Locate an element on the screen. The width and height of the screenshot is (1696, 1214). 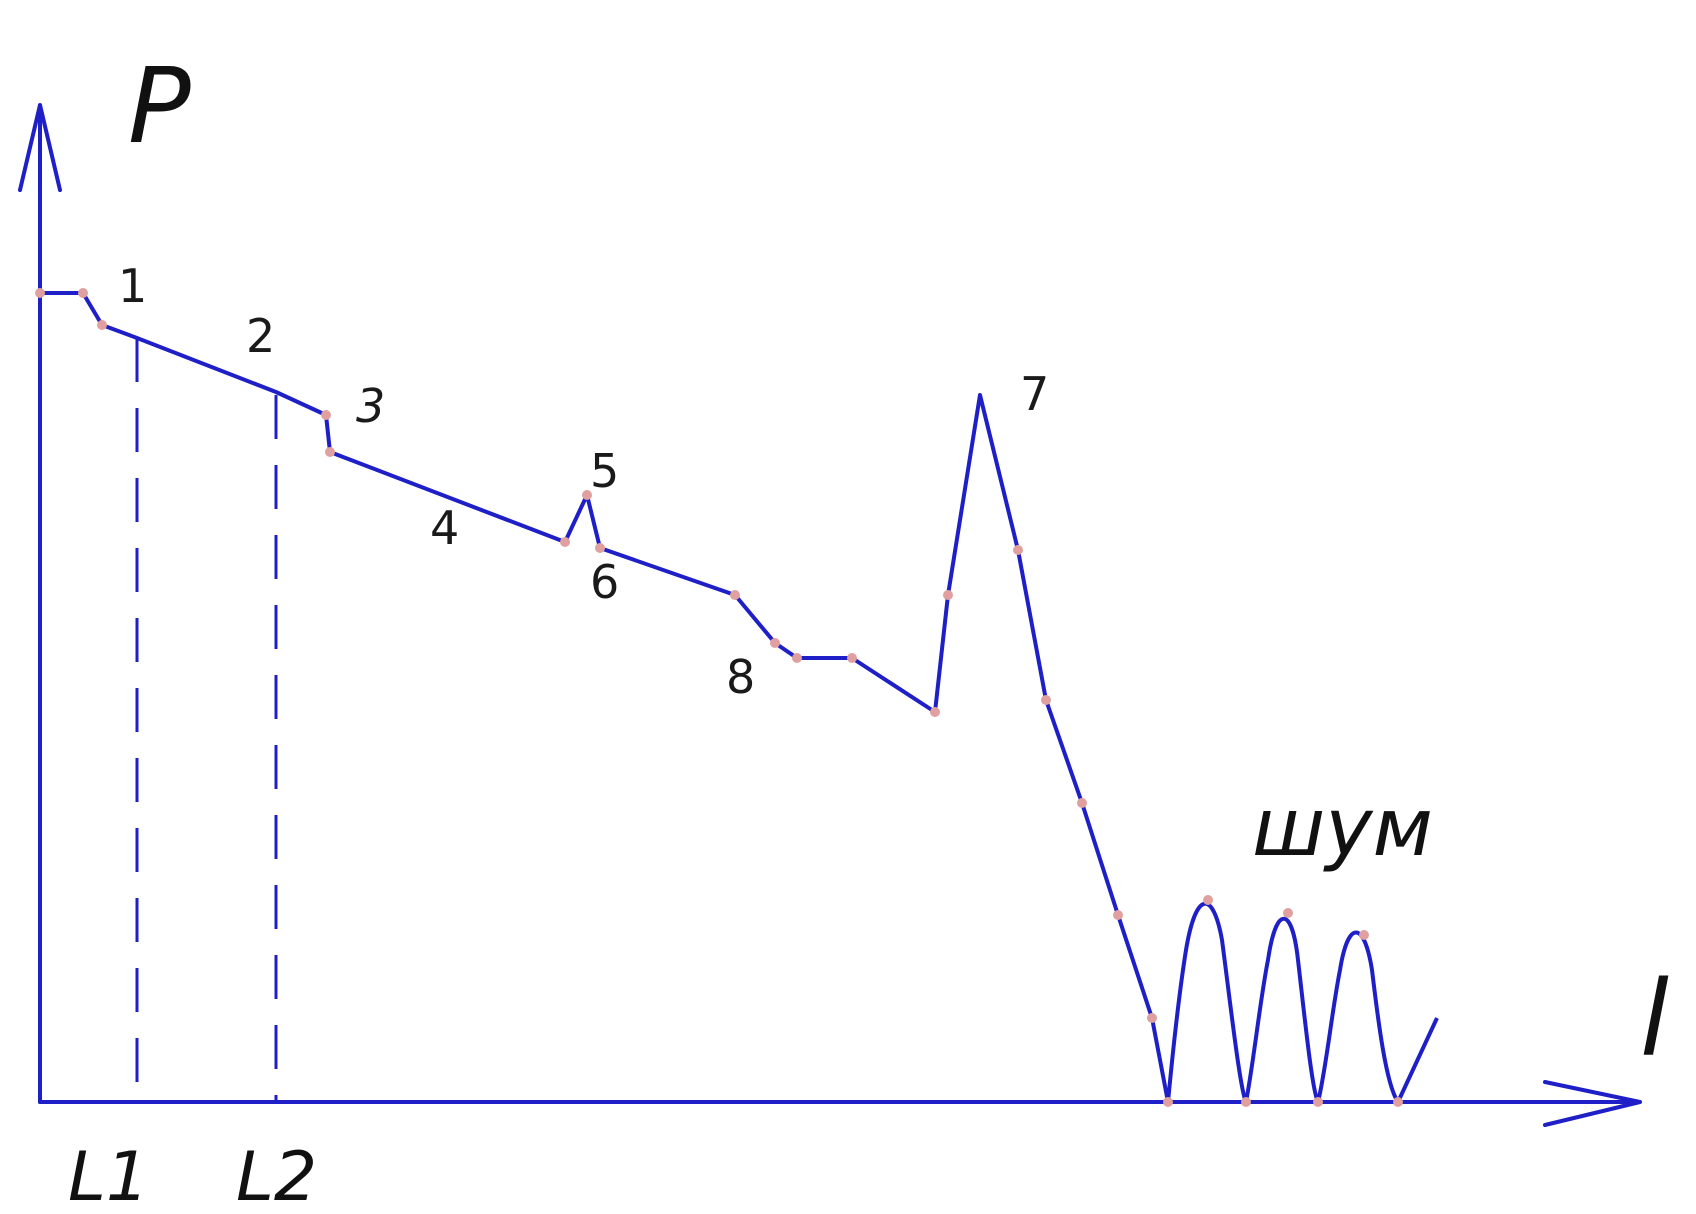
y-axis-label: P is located at coordinates (159, 106).